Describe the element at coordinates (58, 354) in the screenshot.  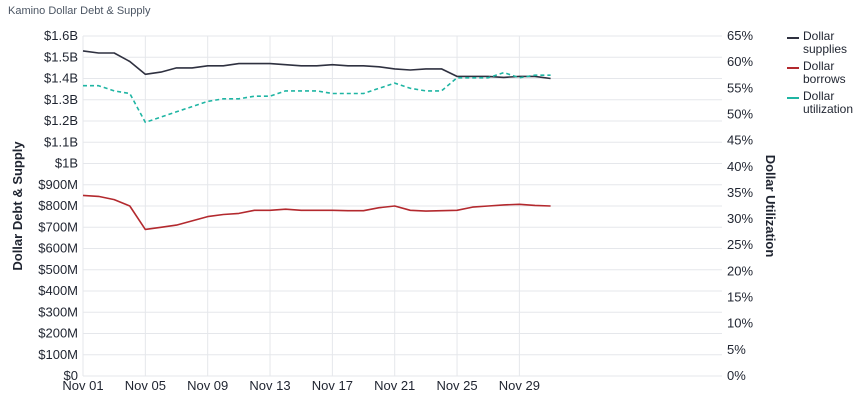
I see `y-tick-label: $100M` at that location.